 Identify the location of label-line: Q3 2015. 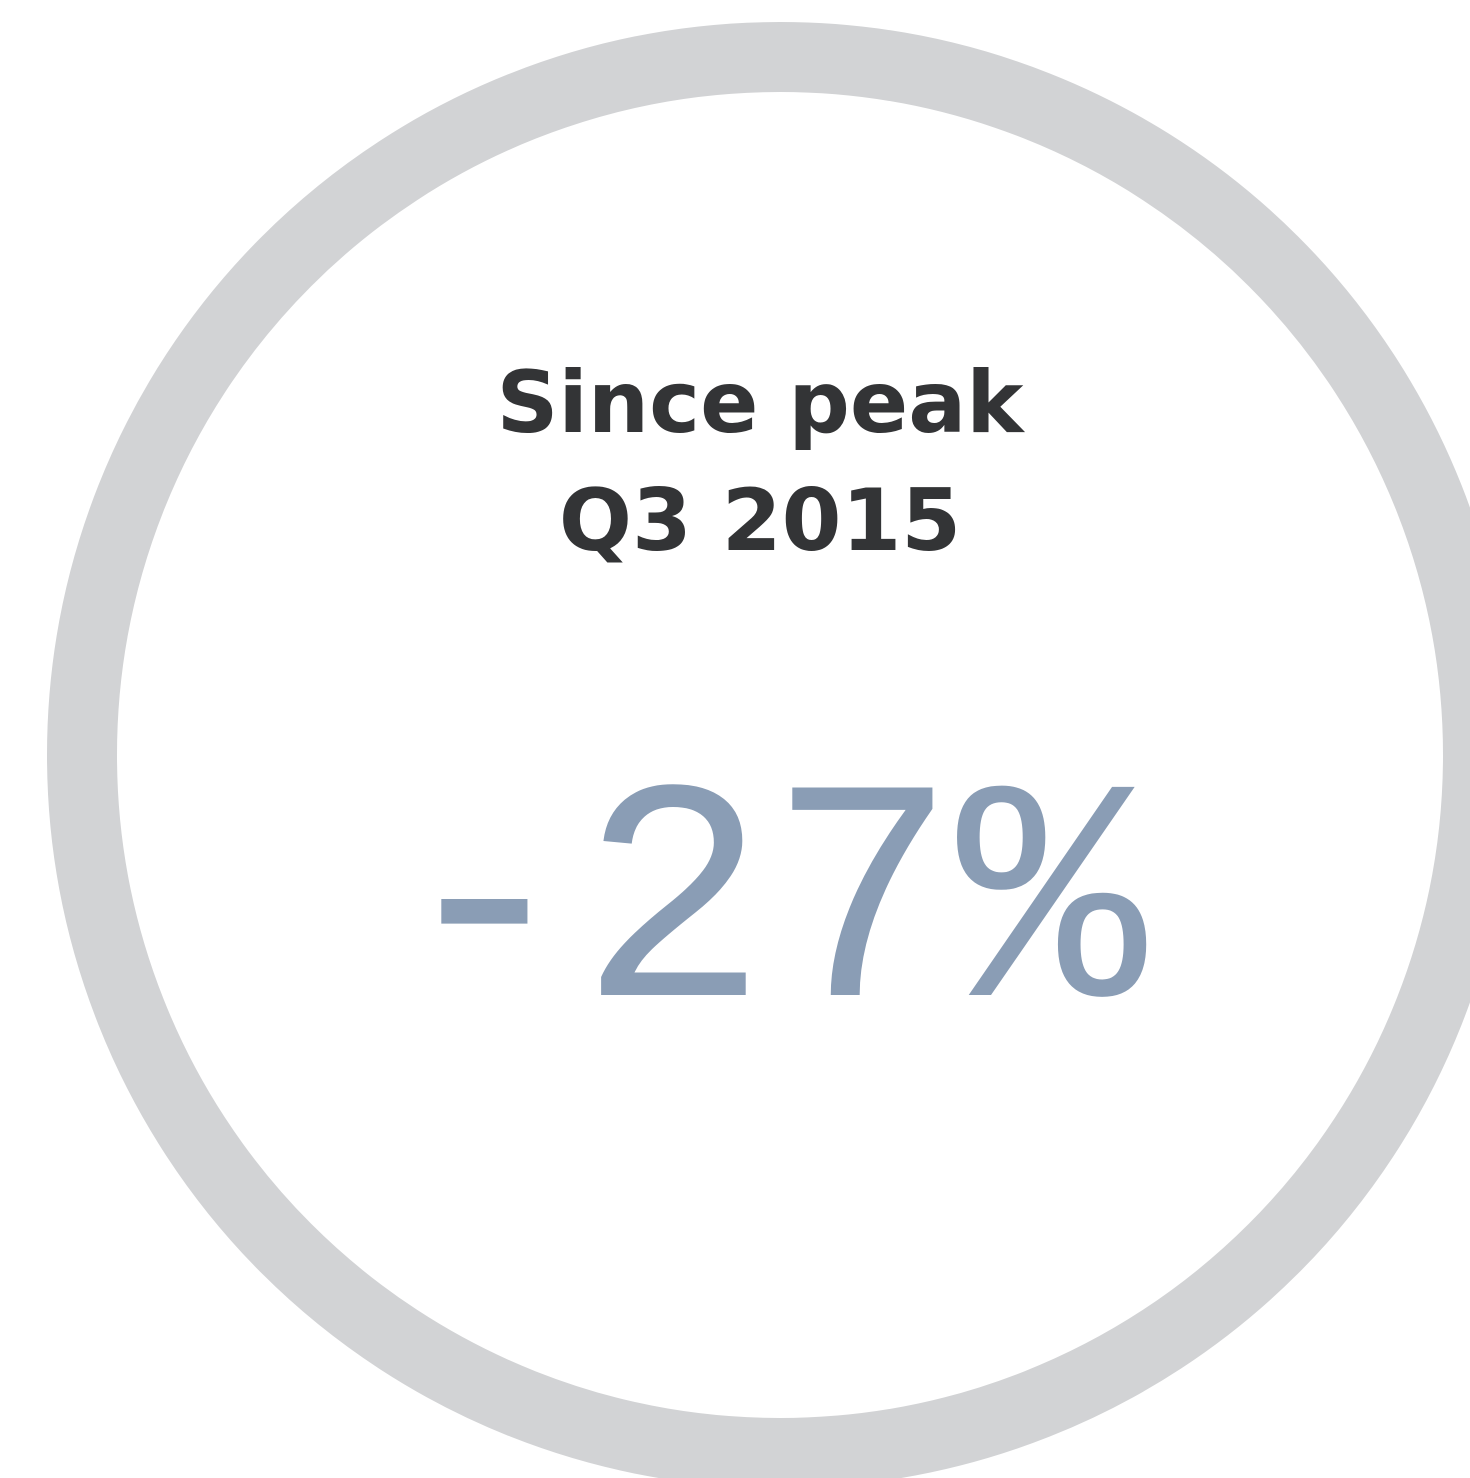
(760, 521).